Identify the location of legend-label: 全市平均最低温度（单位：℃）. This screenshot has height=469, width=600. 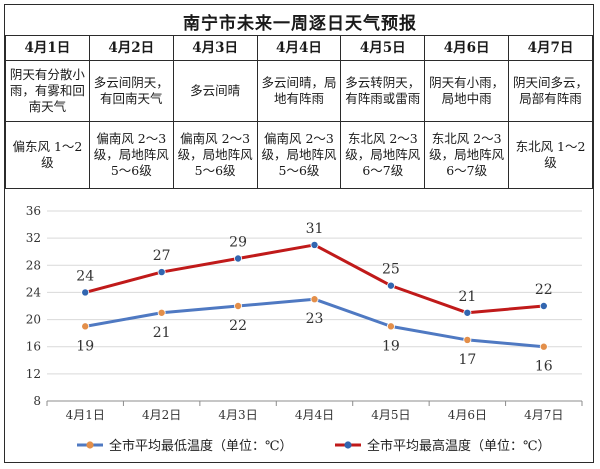
(201, 446).